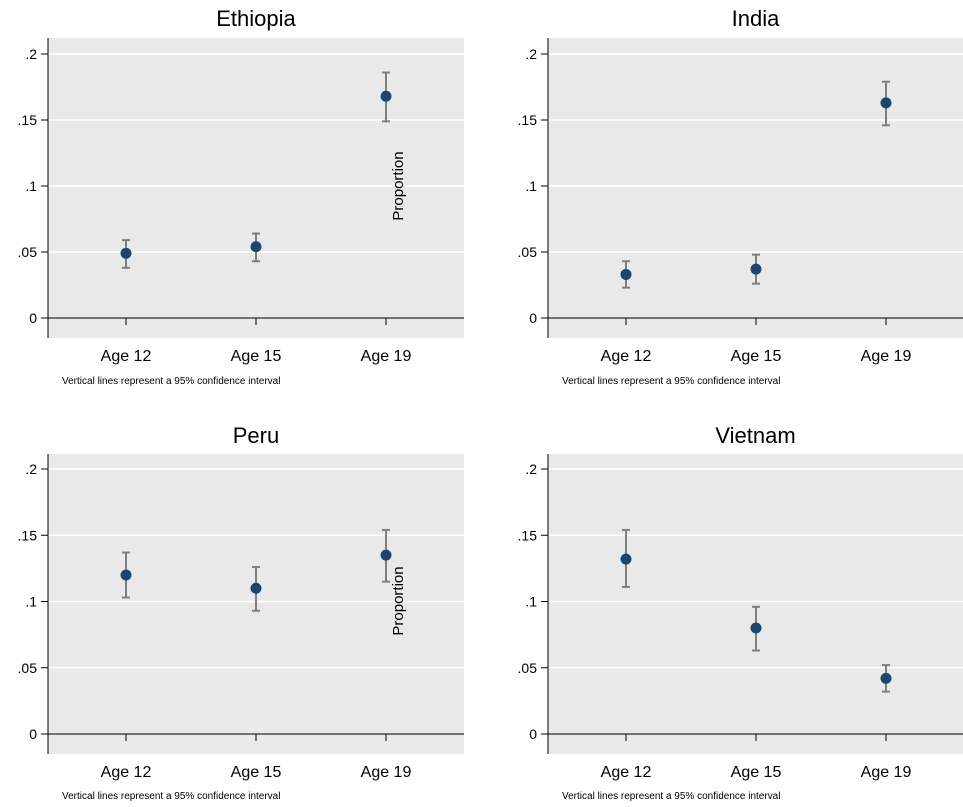 The width and height of the screenshot is (963, 807). Describe the element at coordinates (755, 435) in the screenshot. I see `panel-title: Vietnam` at that location.